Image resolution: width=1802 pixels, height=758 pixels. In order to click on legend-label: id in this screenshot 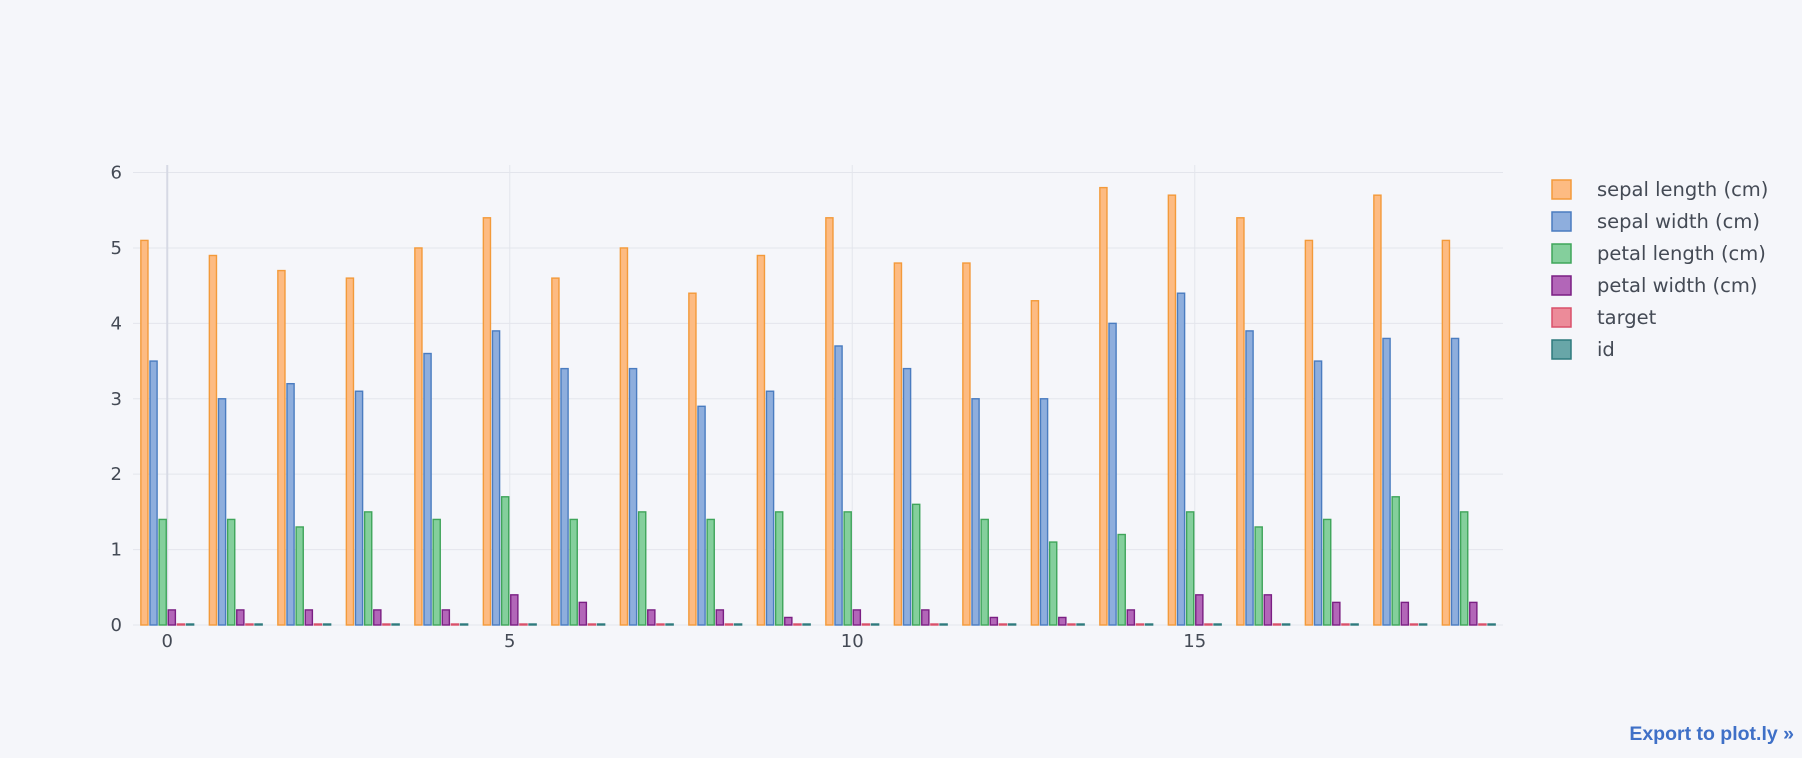, I will do `click(1606, 349)`.